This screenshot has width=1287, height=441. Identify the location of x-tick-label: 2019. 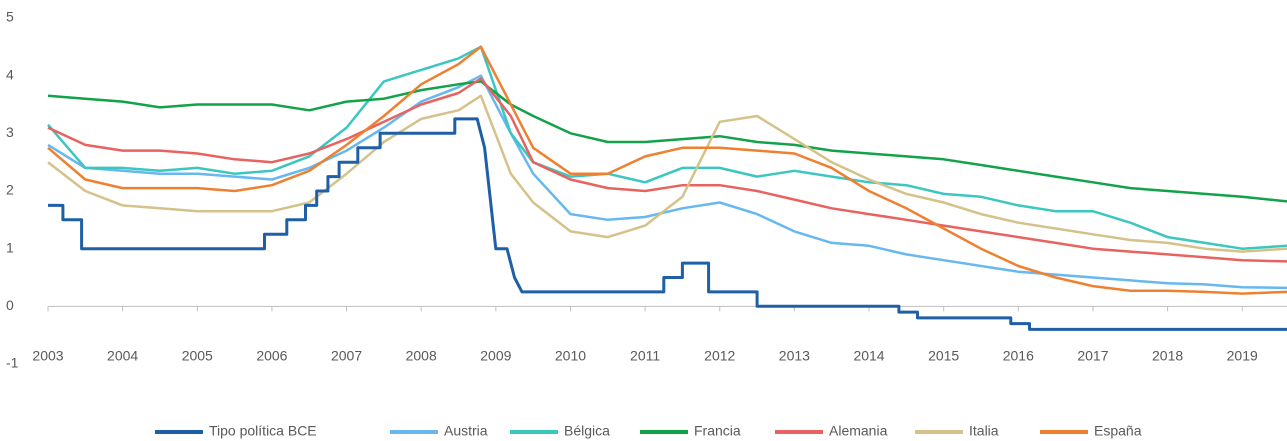
(1242, 356).